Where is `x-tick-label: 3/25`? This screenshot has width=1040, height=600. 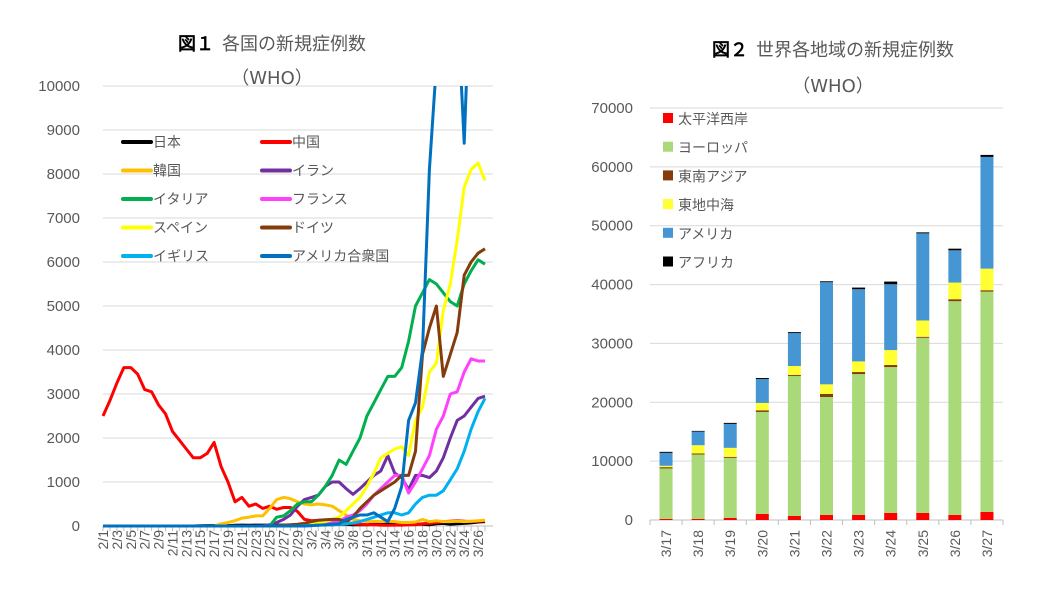 x-tick-label: 3/25 is located at coordinates (923, 543).